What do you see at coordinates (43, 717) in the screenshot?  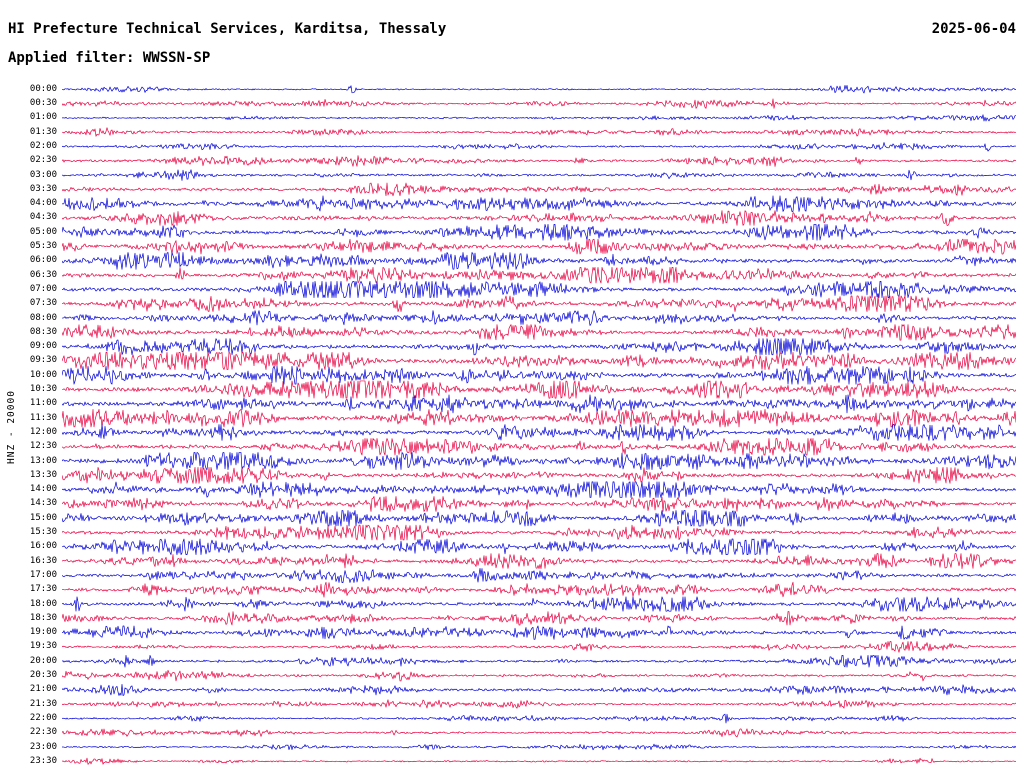 I see `time-label: 22:00` at bounding box center [43, 717].